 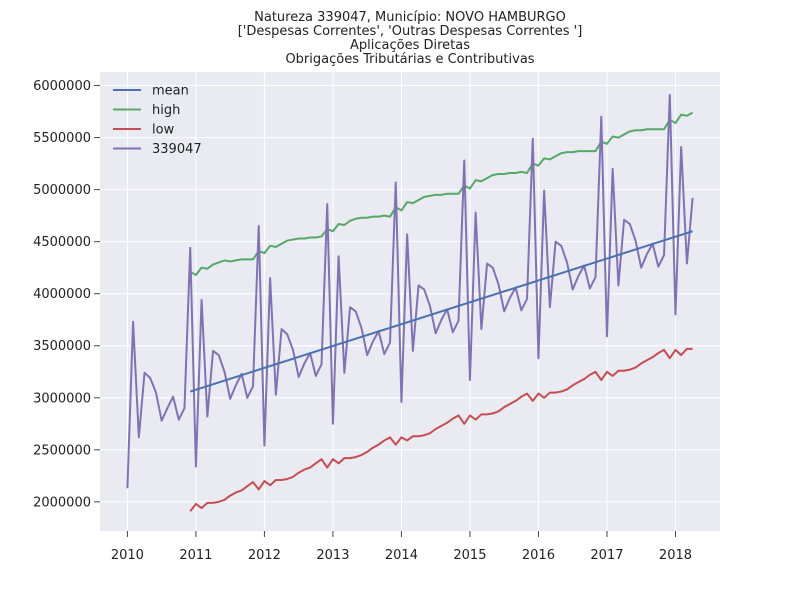 I want to click on y-tick-label: 3500000, so click(x=62, y=346).